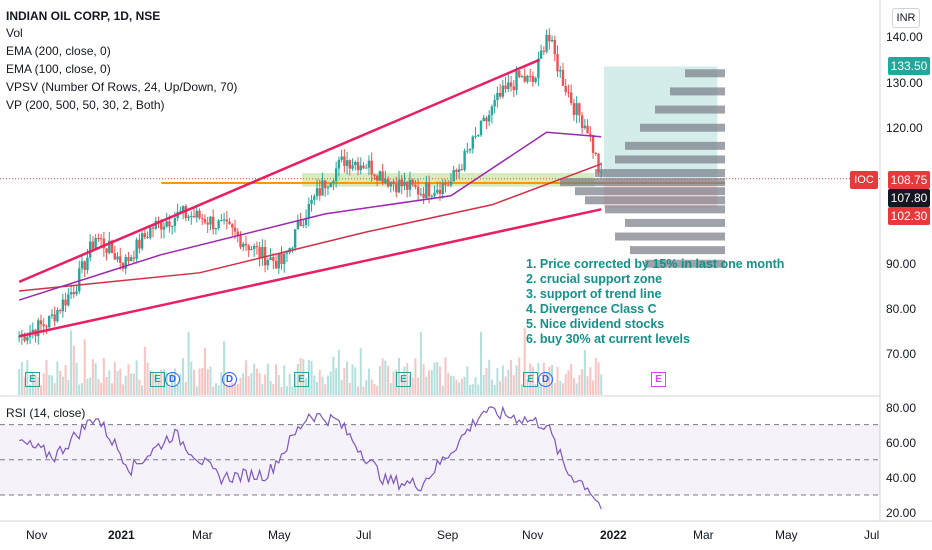 The width and height of the screenshot is (932, 550). Describe the element at coordinates (904, 37) in the screenshot. I see `price-axis-label: 140.00` at that location.